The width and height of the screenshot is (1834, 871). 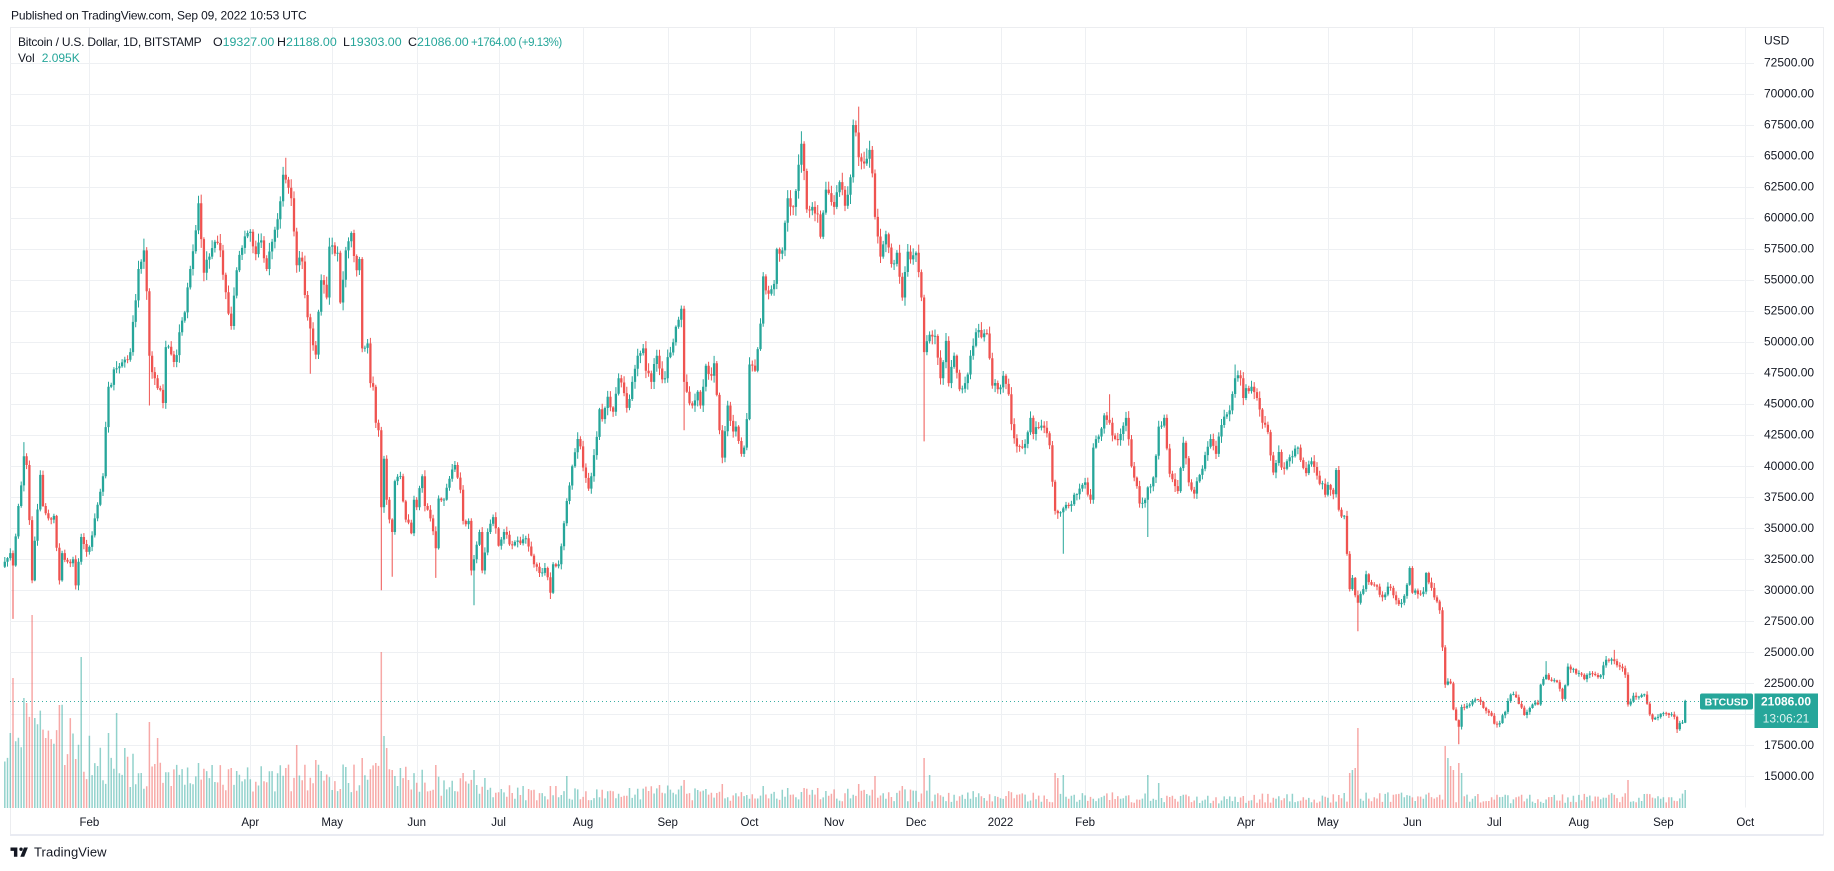 What do you see at coordinates (1789, 528) in the screenshot?
I see `svg-text: 35000.00` at bounding box center [1789, 528].